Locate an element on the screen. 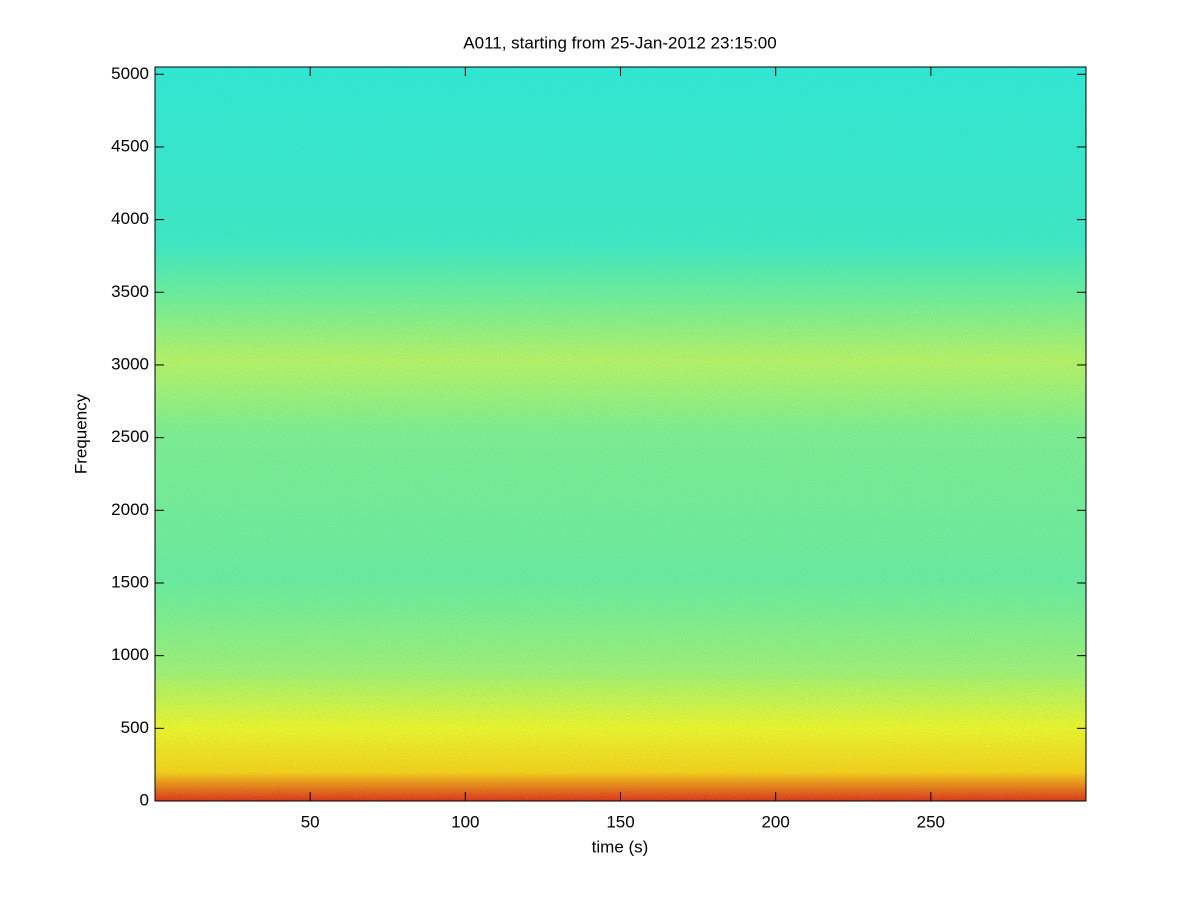  x-tick-label: 150 is located at coordinates (620, 821).